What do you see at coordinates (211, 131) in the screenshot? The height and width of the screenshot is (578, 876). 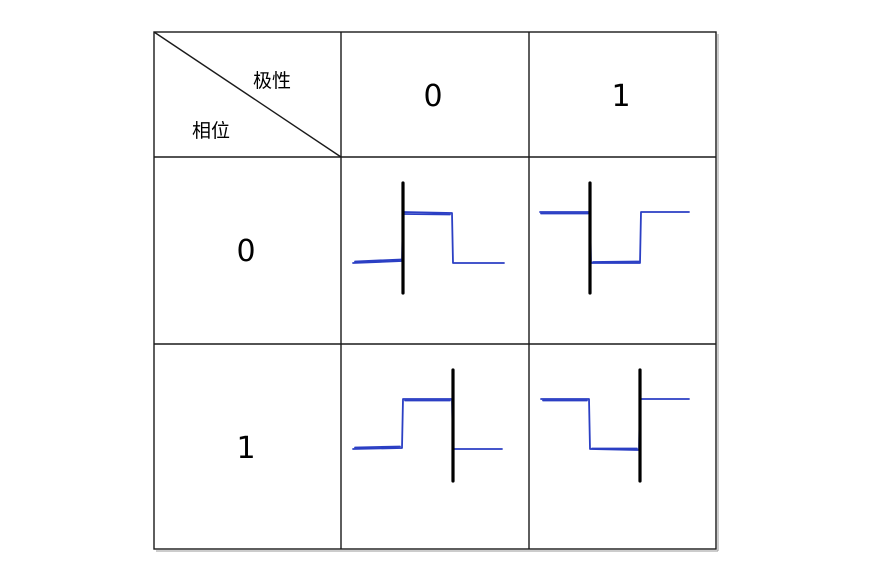 I see `corner-row-axis-label: 相位` at bounding box center [211, 131].